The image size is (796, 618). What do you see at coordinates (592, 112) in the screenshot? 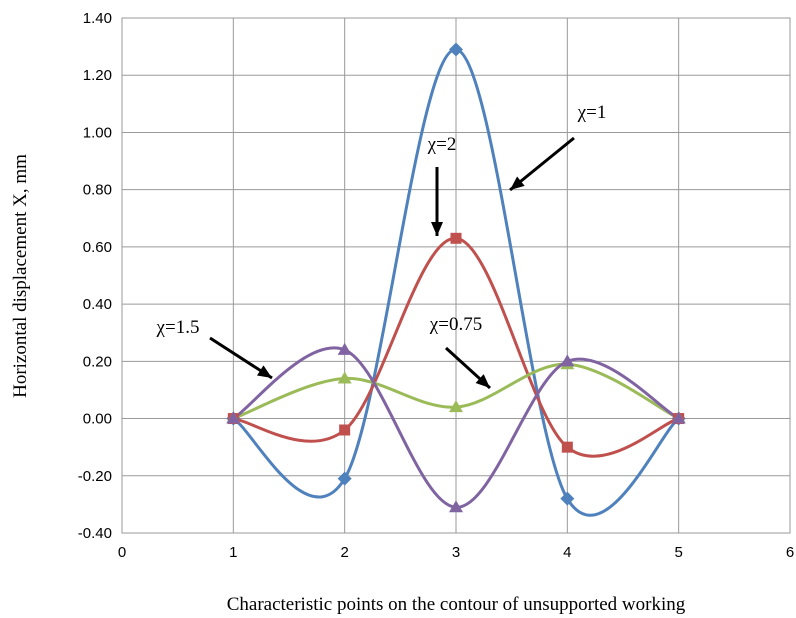
I see `annotation-label: χ=1` at bounding box center [592, 112].